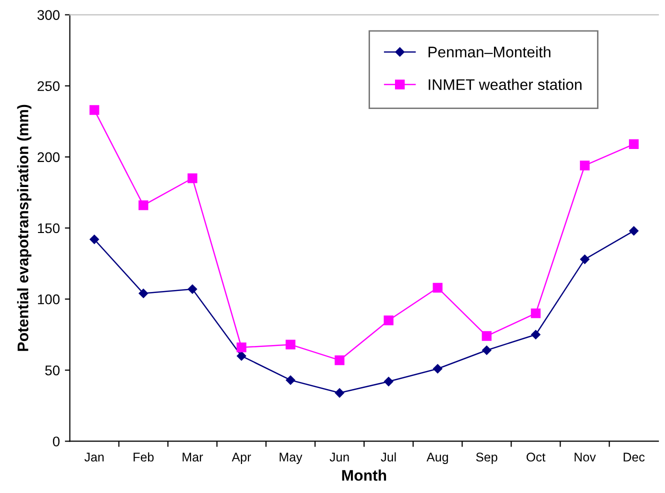 This screenshot has width=665, height=493. Describe the element at coordinates (291, 458) in the screenshot. I see `x-tick-label: May` at that location.